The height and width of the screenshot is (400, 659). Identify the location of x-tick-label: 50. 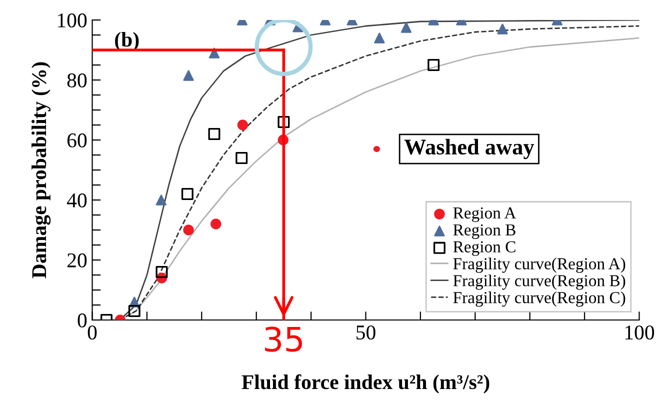
(366, 332).